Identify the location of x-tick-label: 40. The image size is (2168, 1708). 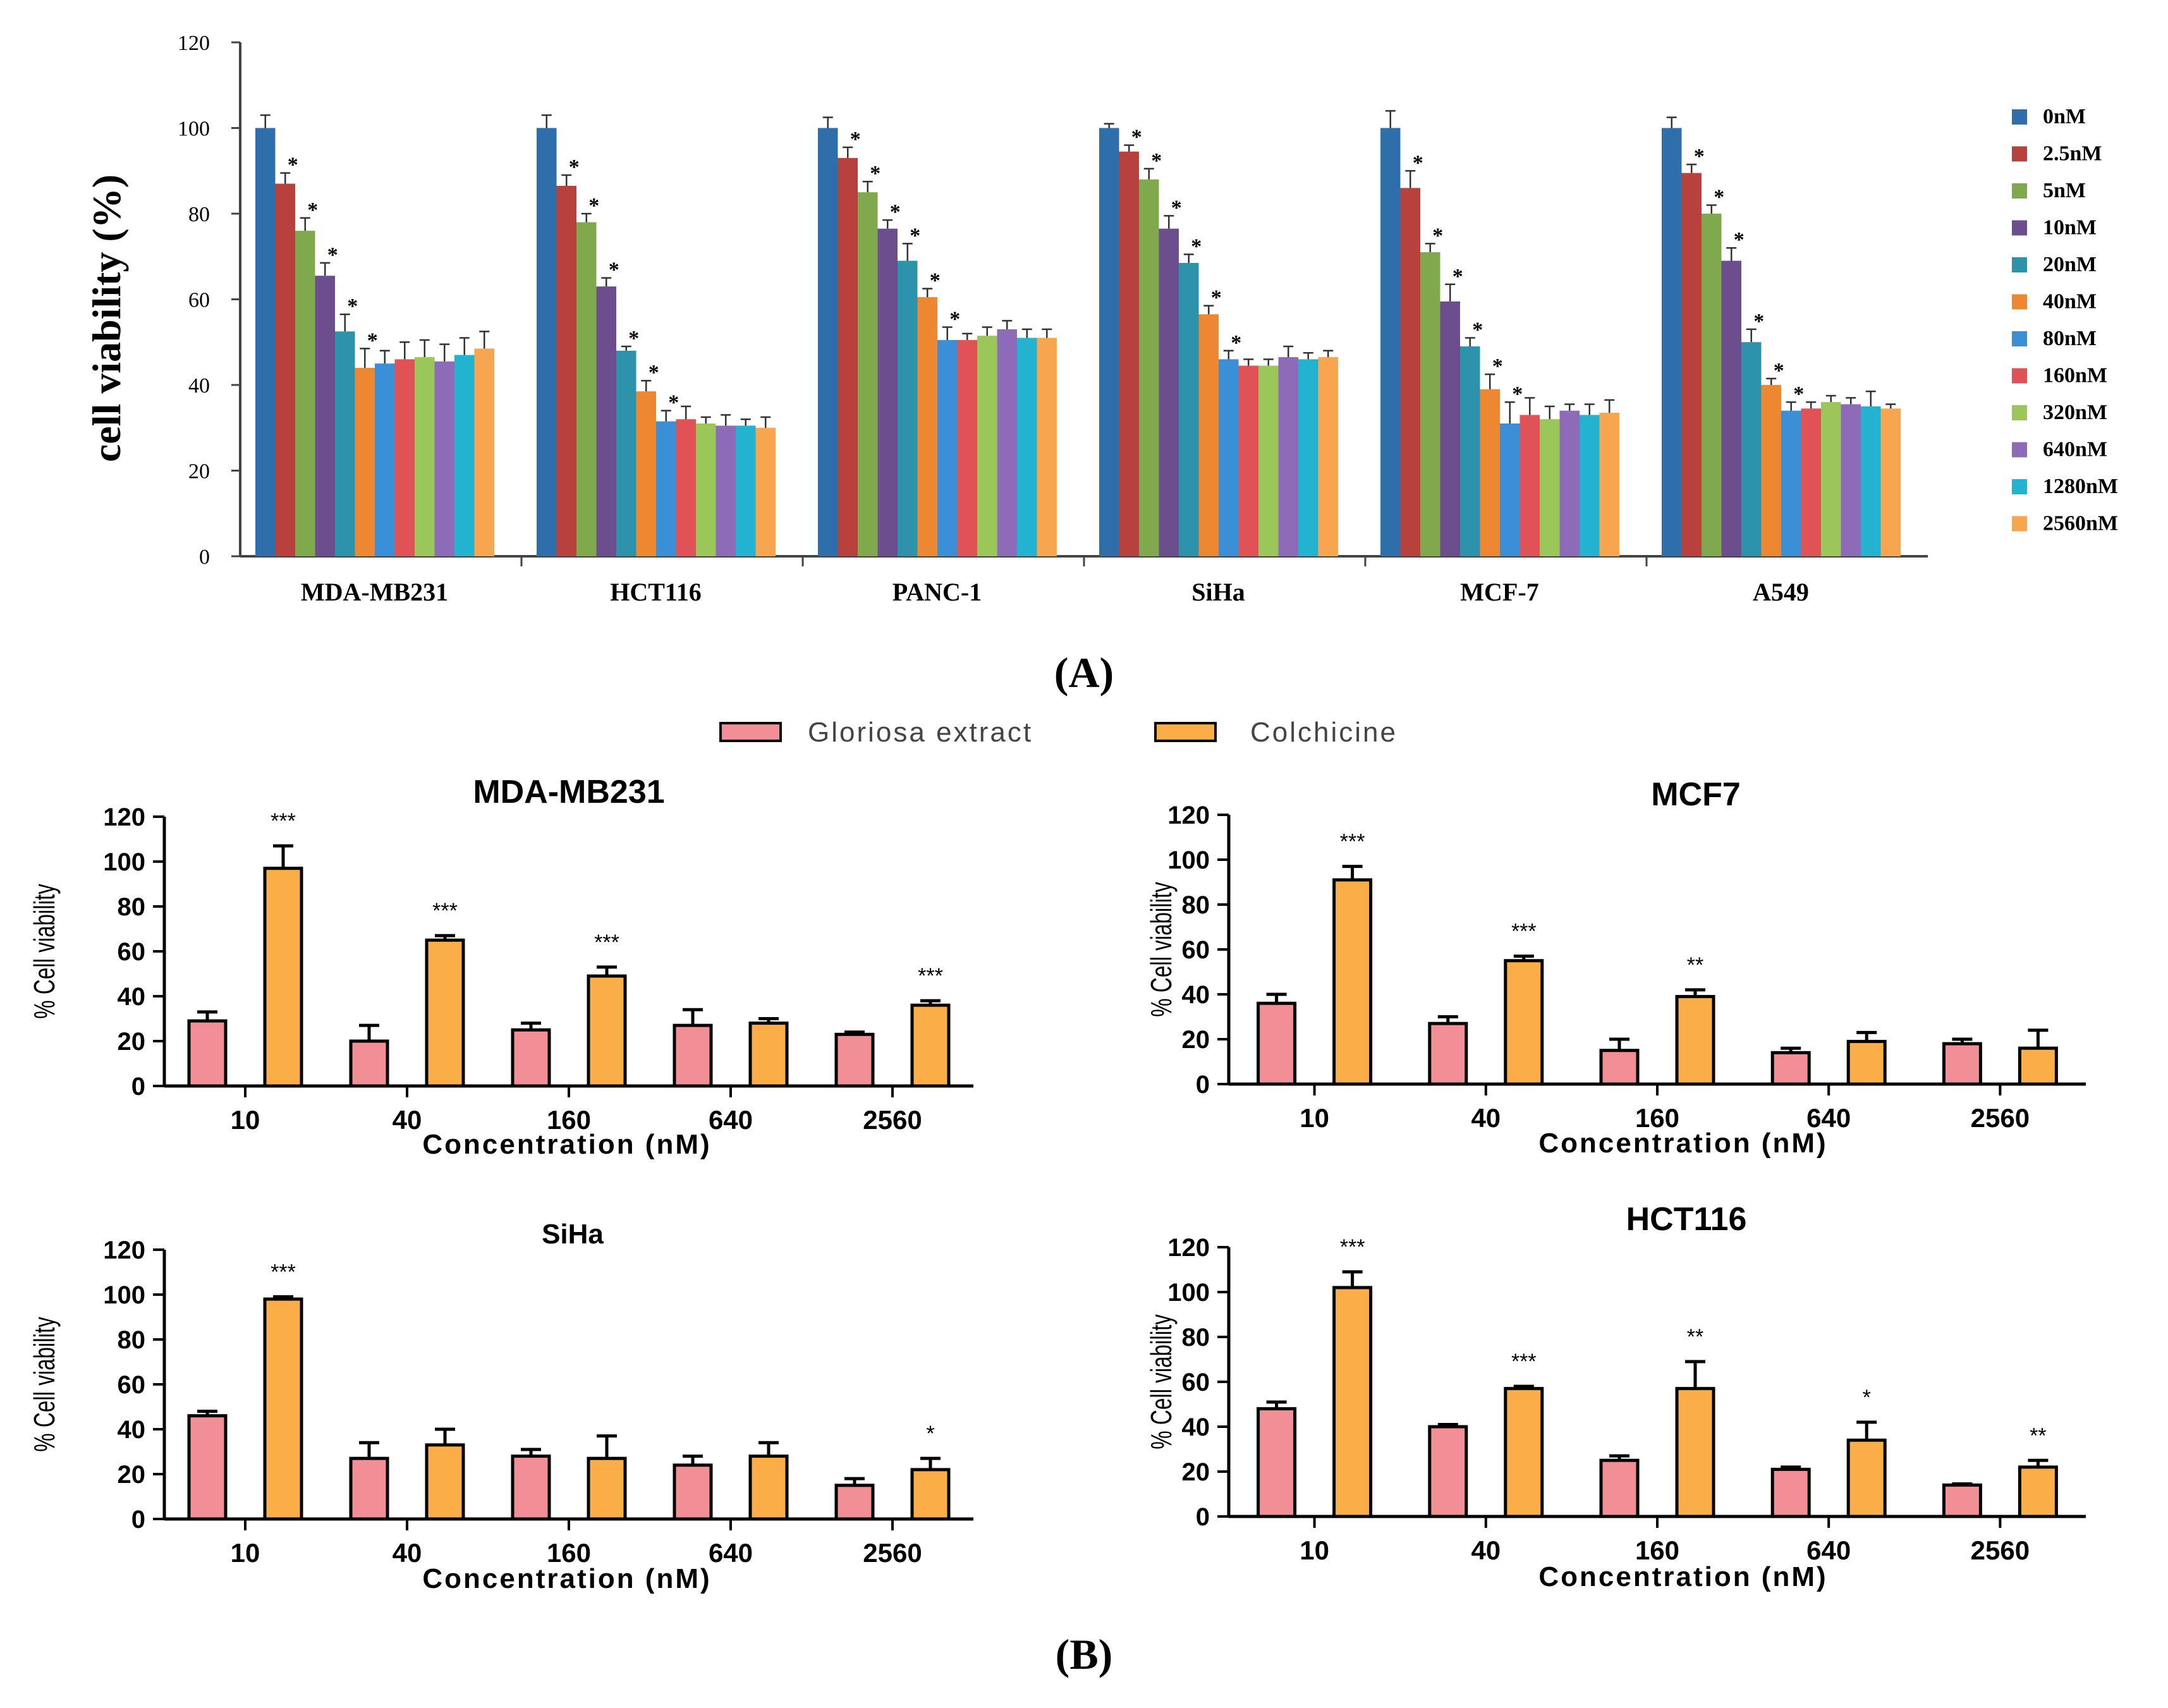
(407, 1120).